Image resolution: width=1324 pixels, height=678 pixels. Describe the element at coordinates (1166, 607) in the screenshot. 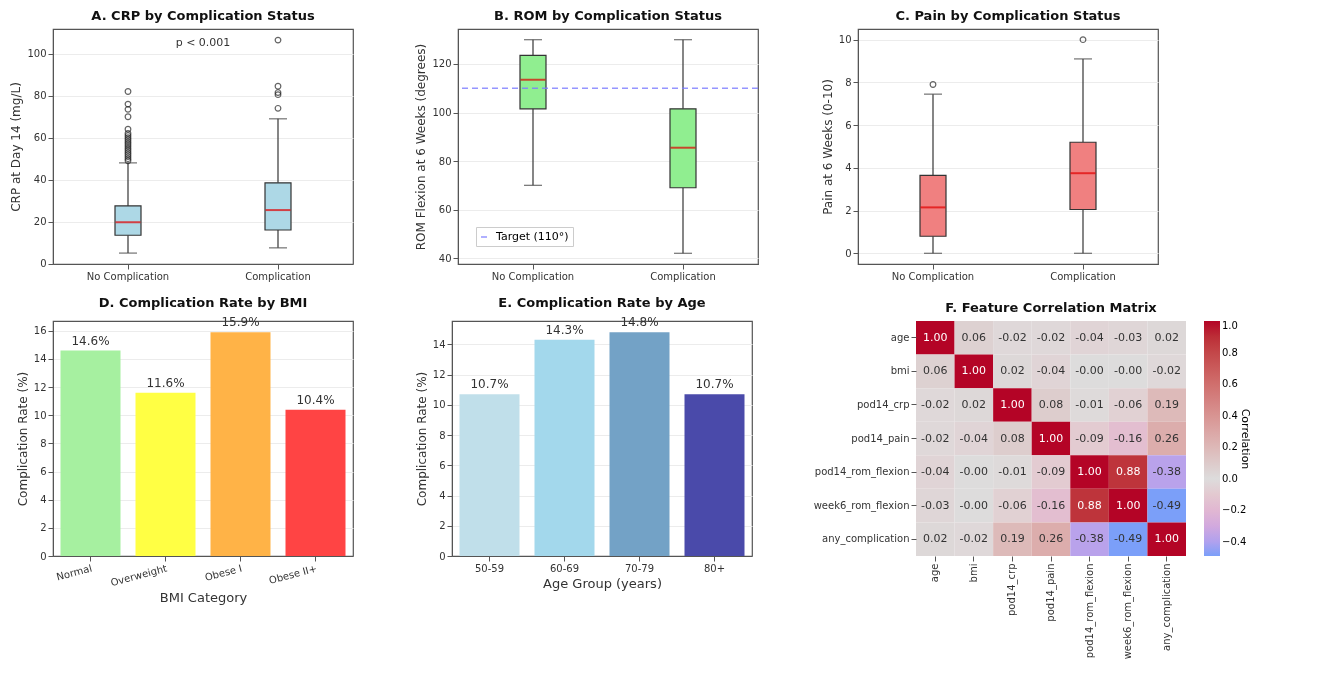

I see `x-tick-label: any_complication` at that location.